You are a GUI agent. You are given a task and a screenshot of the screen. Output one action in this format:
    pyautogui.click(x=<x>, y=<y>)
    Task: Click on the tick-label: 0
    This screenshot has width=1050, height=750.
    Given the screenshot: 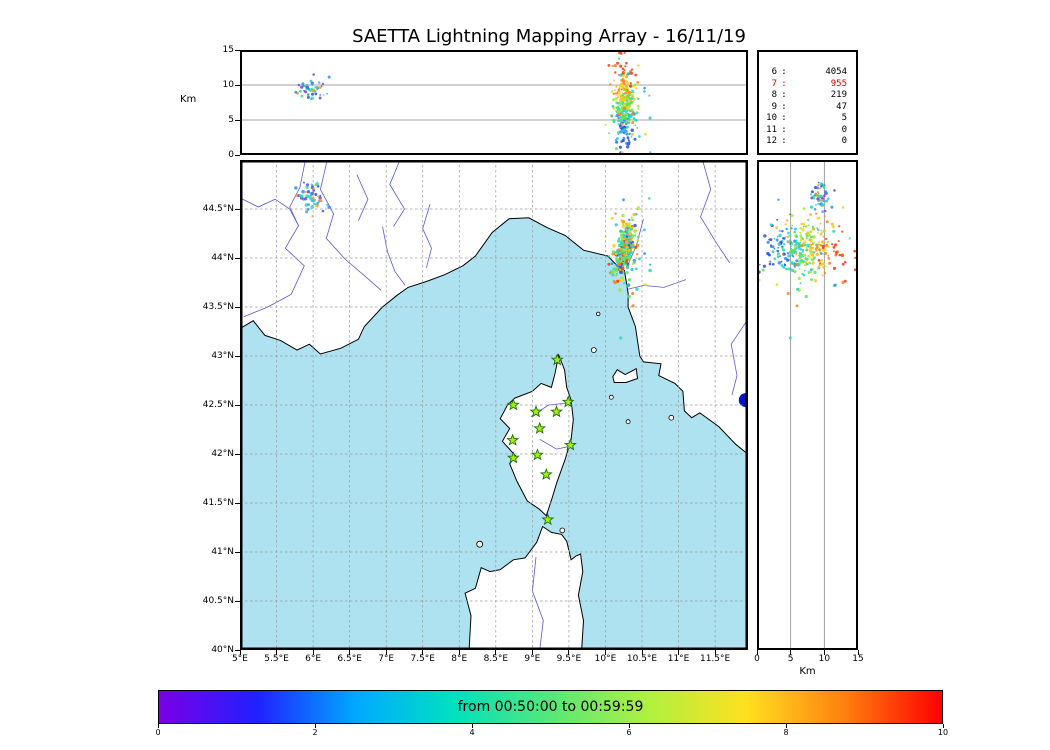 What is the action you would take?
    pyautogui.click(x=757, y=659)
    